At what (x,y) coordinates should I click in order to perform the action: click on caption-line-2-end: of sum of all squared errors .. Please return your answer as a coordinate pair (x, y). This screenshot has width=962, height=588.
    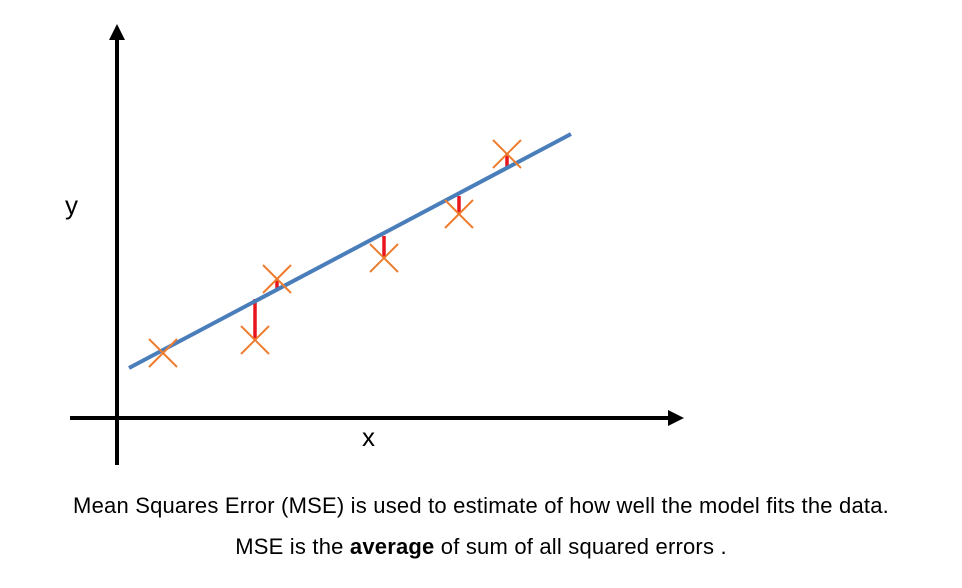
    Looking at the image, I should click on (580, 546).